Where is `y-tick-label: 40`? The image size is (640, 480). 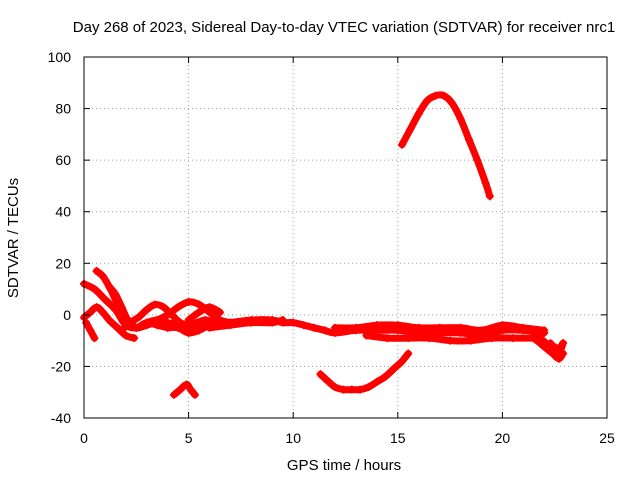
y-tick-label: 40 is located at coordinates (63, 212).